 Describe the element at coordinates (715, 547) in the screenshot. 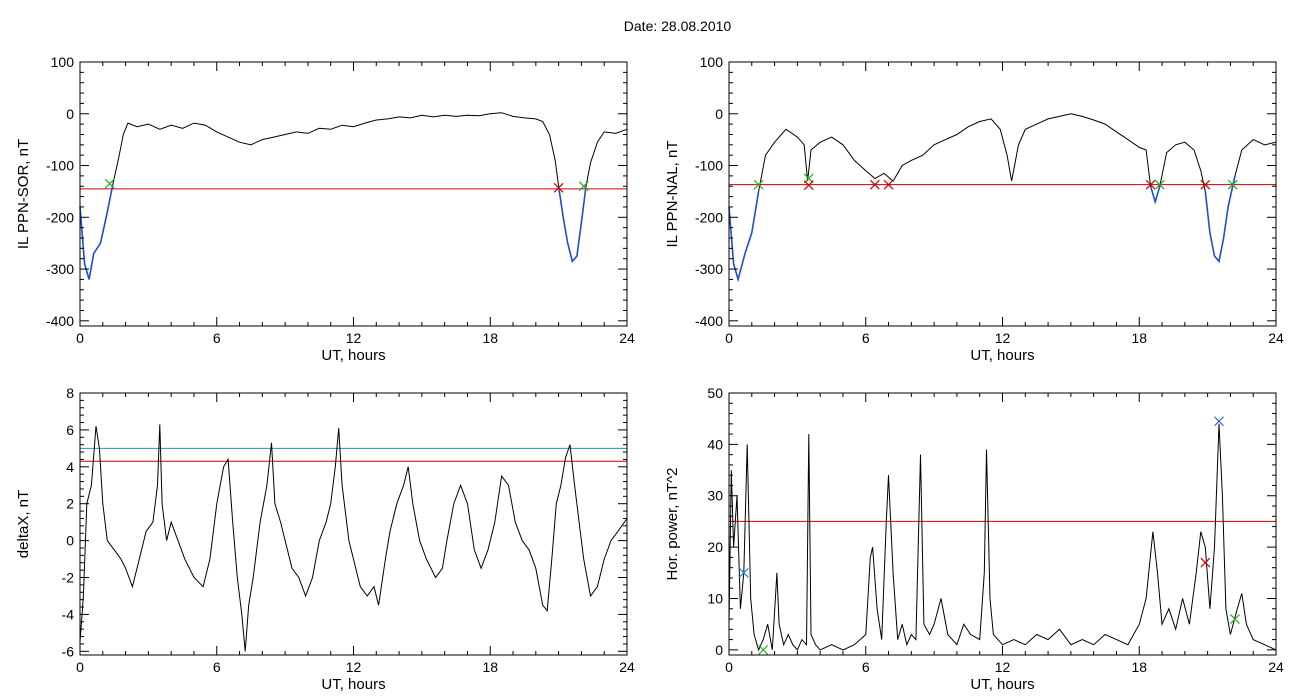

I see `y-tick-label: 20` at that location.